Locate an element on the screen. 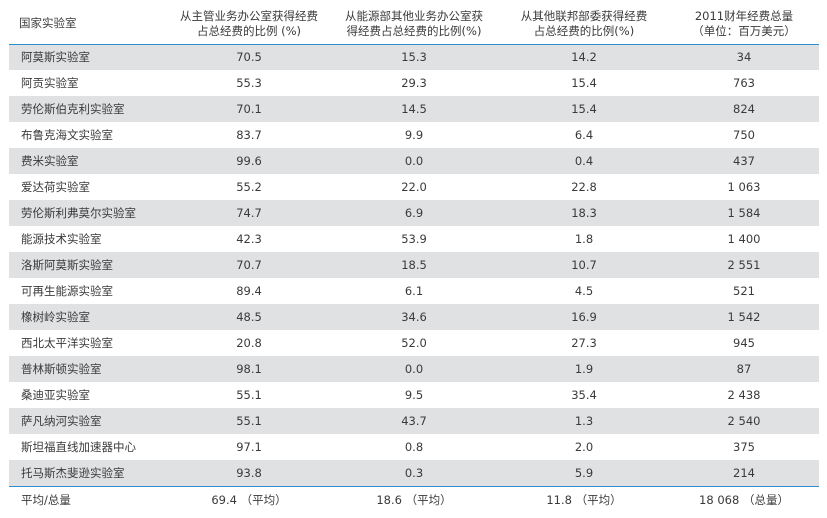 The image size is (827, 518). header-line: （单位：百万美元） is located at coordinates (744, 30).